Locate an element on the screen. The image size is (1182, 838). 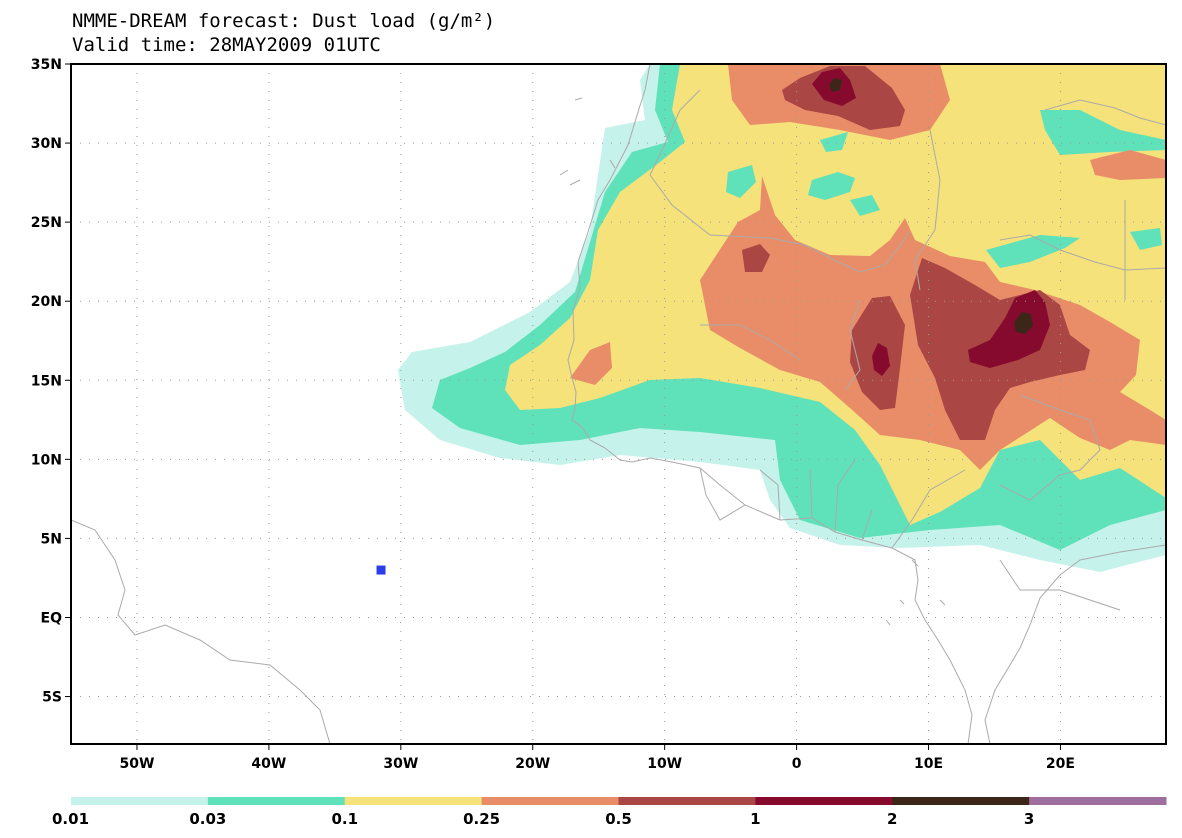
x-axis: 50W 40W 30W 20W 10W 0 10E 20E is located at coordinates (597, 758).